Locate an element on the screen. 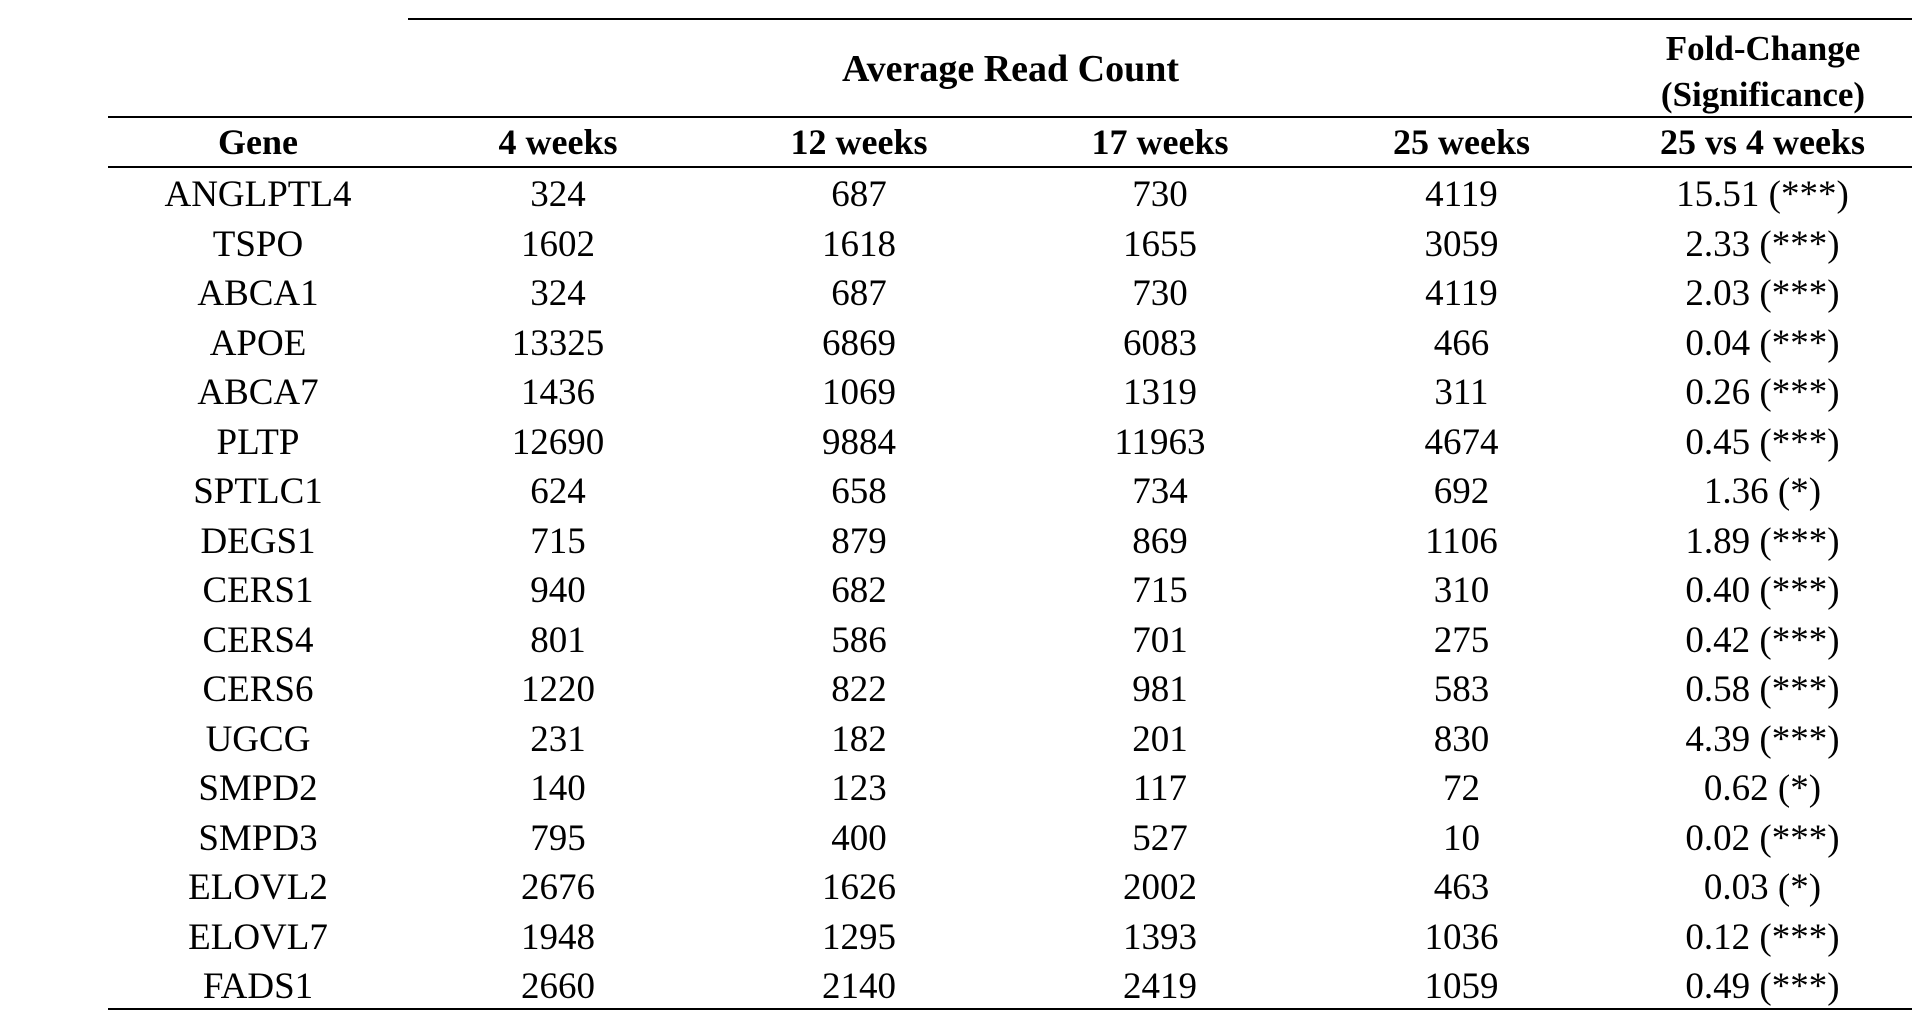 The width and height of the screenshot is (1920, 1018). week-12-cell: 682 is located at coordinates (859, 590).